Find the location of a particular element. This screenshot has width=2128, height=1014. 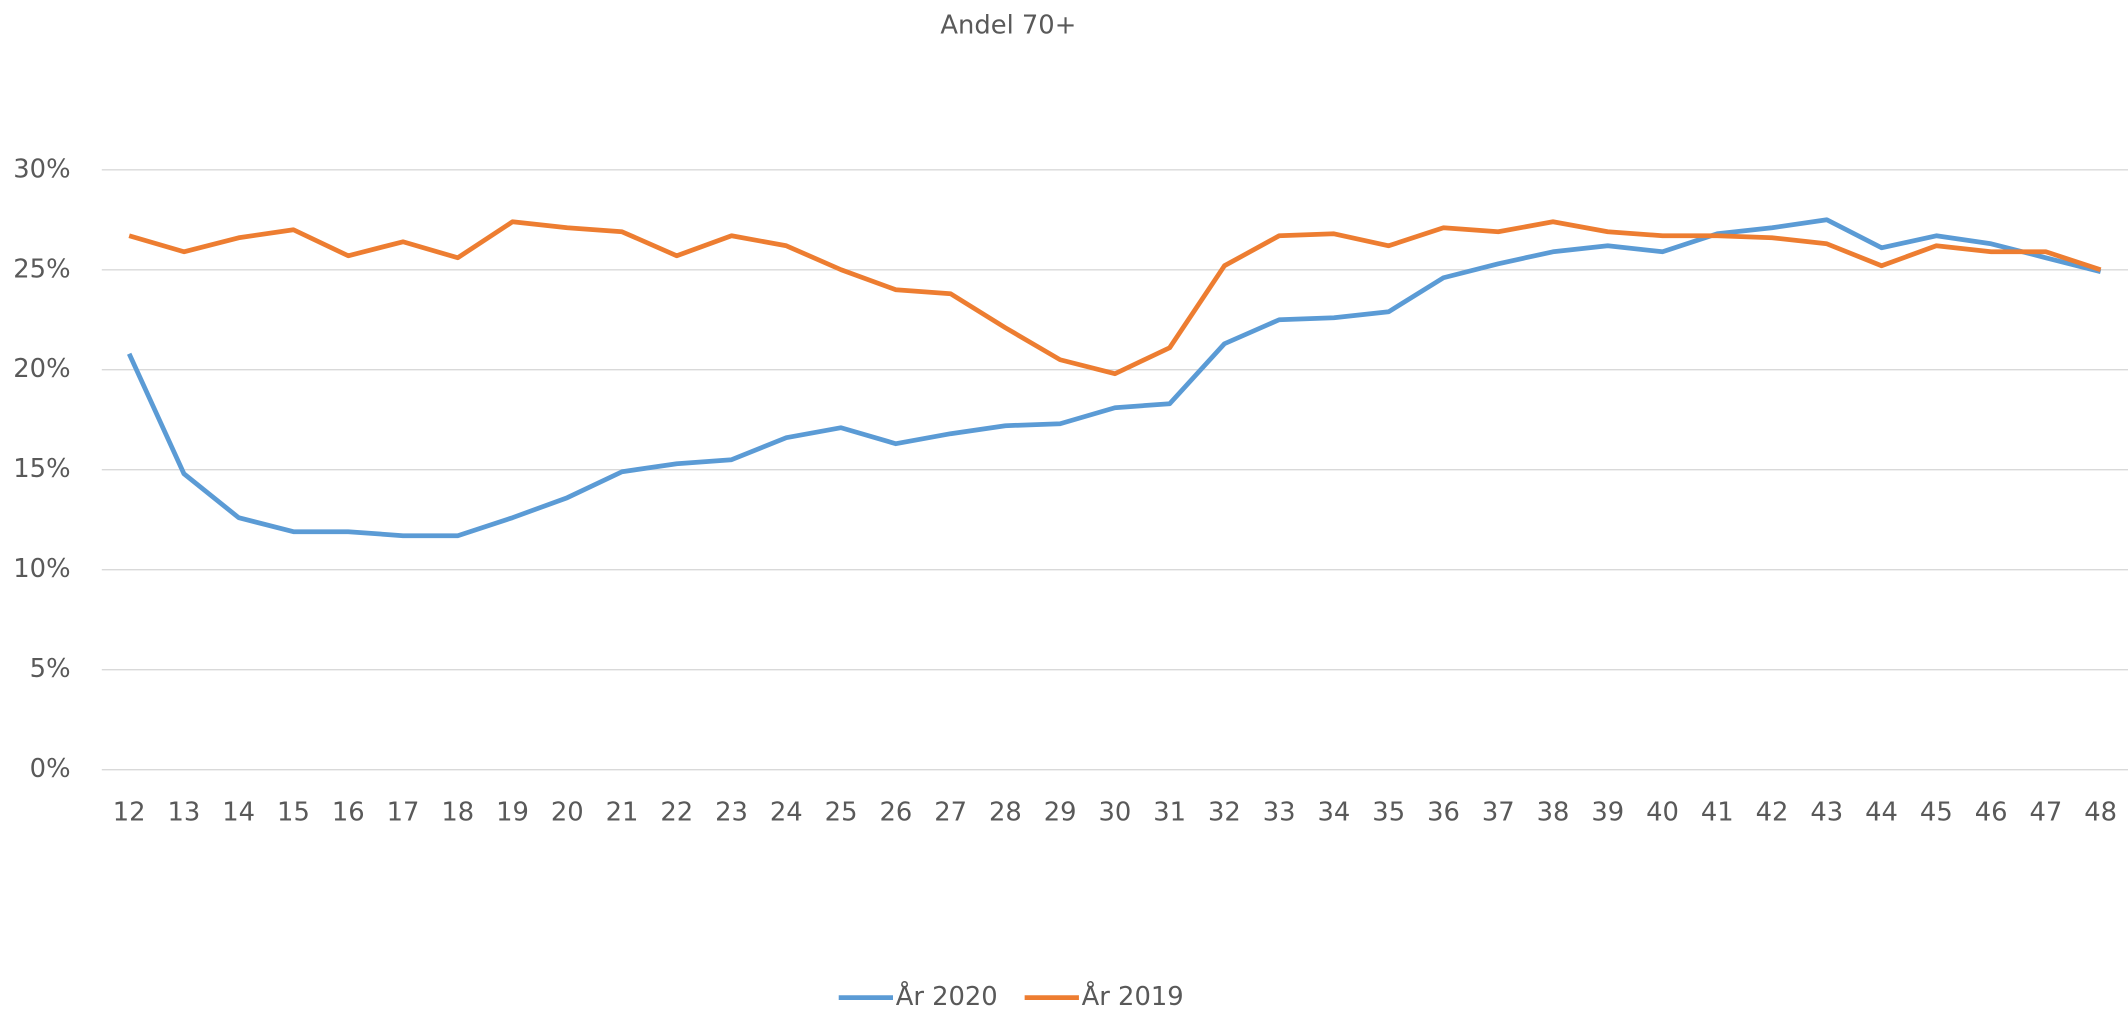

x-tick-label: 25 is located at coordinates (841, 813).